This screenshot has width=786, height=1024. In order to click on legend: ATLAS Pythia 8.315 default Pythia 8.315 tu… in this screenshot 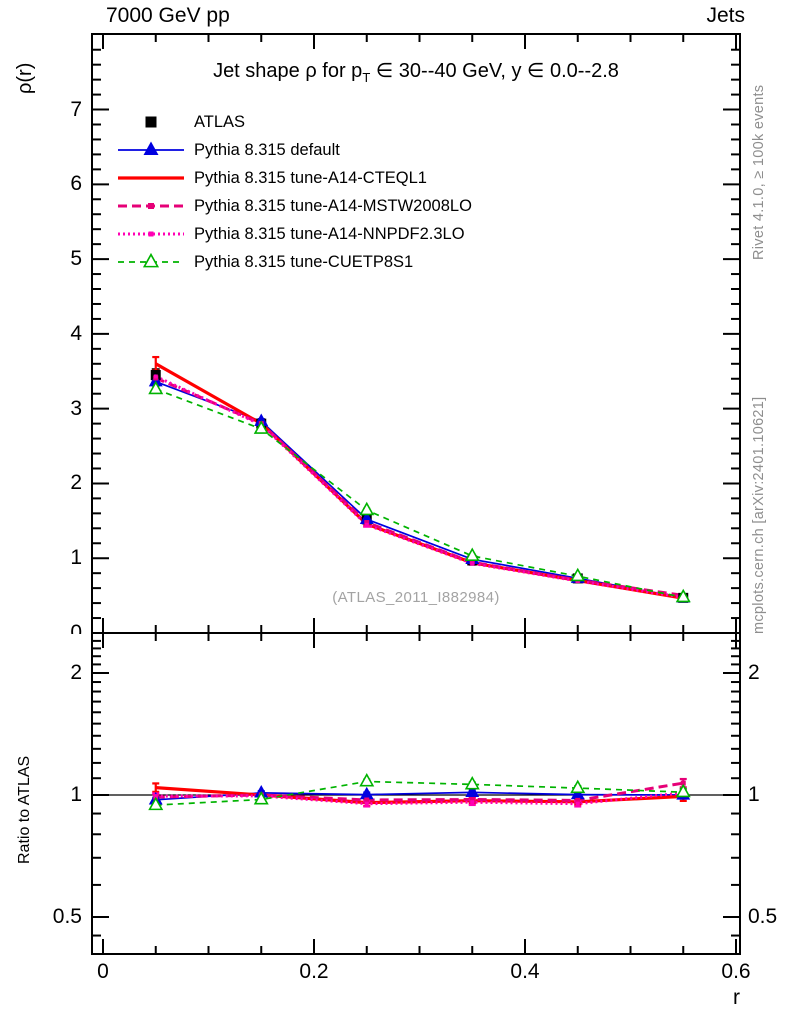, I will do `click(294, 192)`.